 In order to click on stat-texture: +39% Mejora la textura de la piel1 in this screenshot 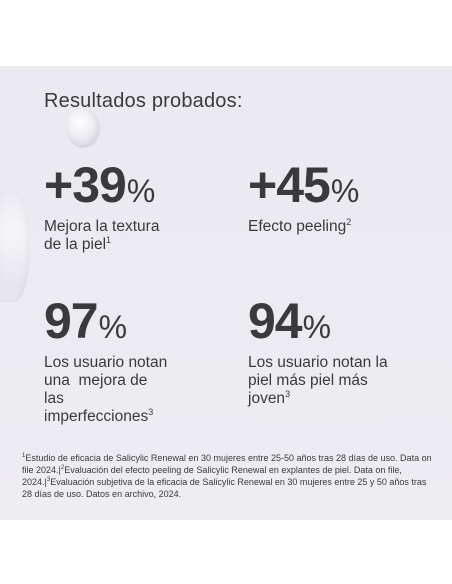, I will do `click(101, 207)`.